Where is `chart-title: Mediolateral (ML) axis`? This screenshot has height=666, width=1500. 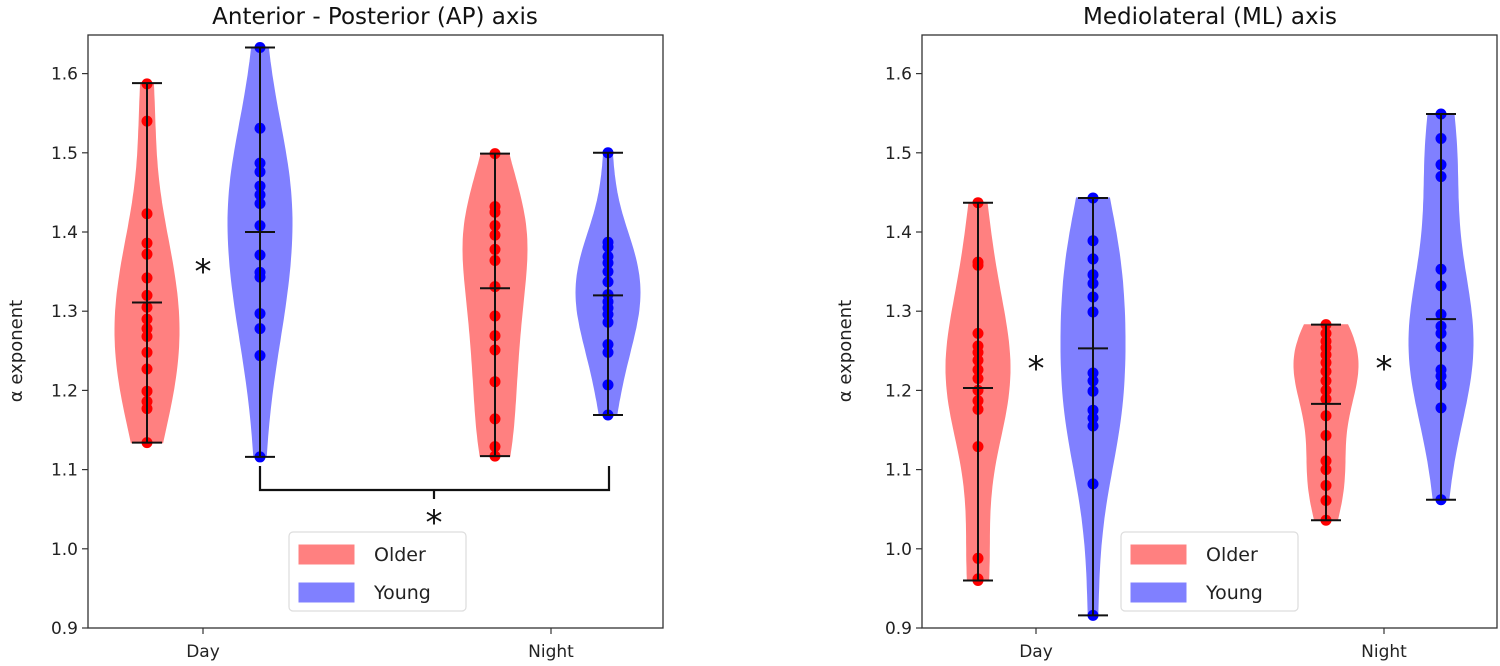 chart-title: Mediolateral (ML) axis is located at coordinates (1210, 17).